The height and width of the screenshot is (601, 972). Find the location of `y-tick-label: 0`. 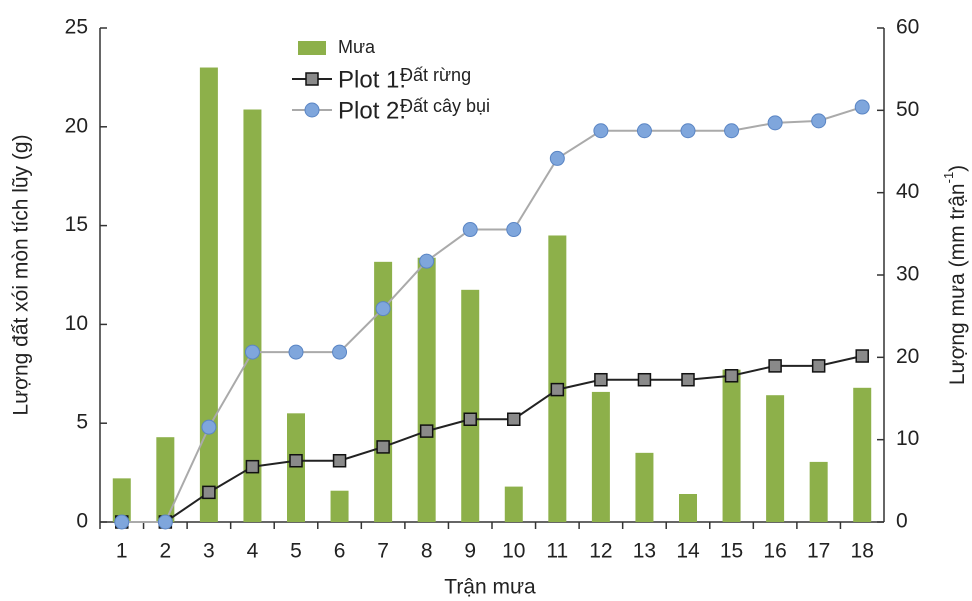

y-tick-label: 0 is located at coordinates (82, 521).